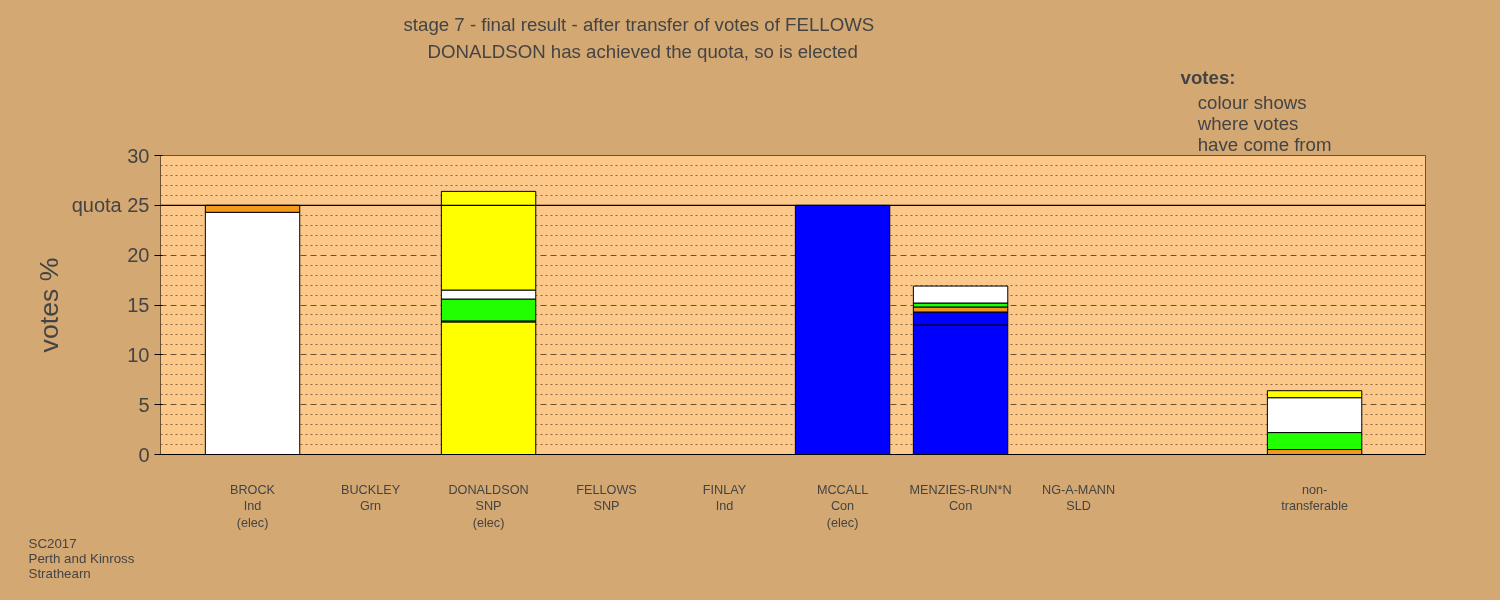  Describe the element at coordinates (488, 506) in the screenshot. I see `x-tick-label: DONALDSON SNP (elec)` at that location.